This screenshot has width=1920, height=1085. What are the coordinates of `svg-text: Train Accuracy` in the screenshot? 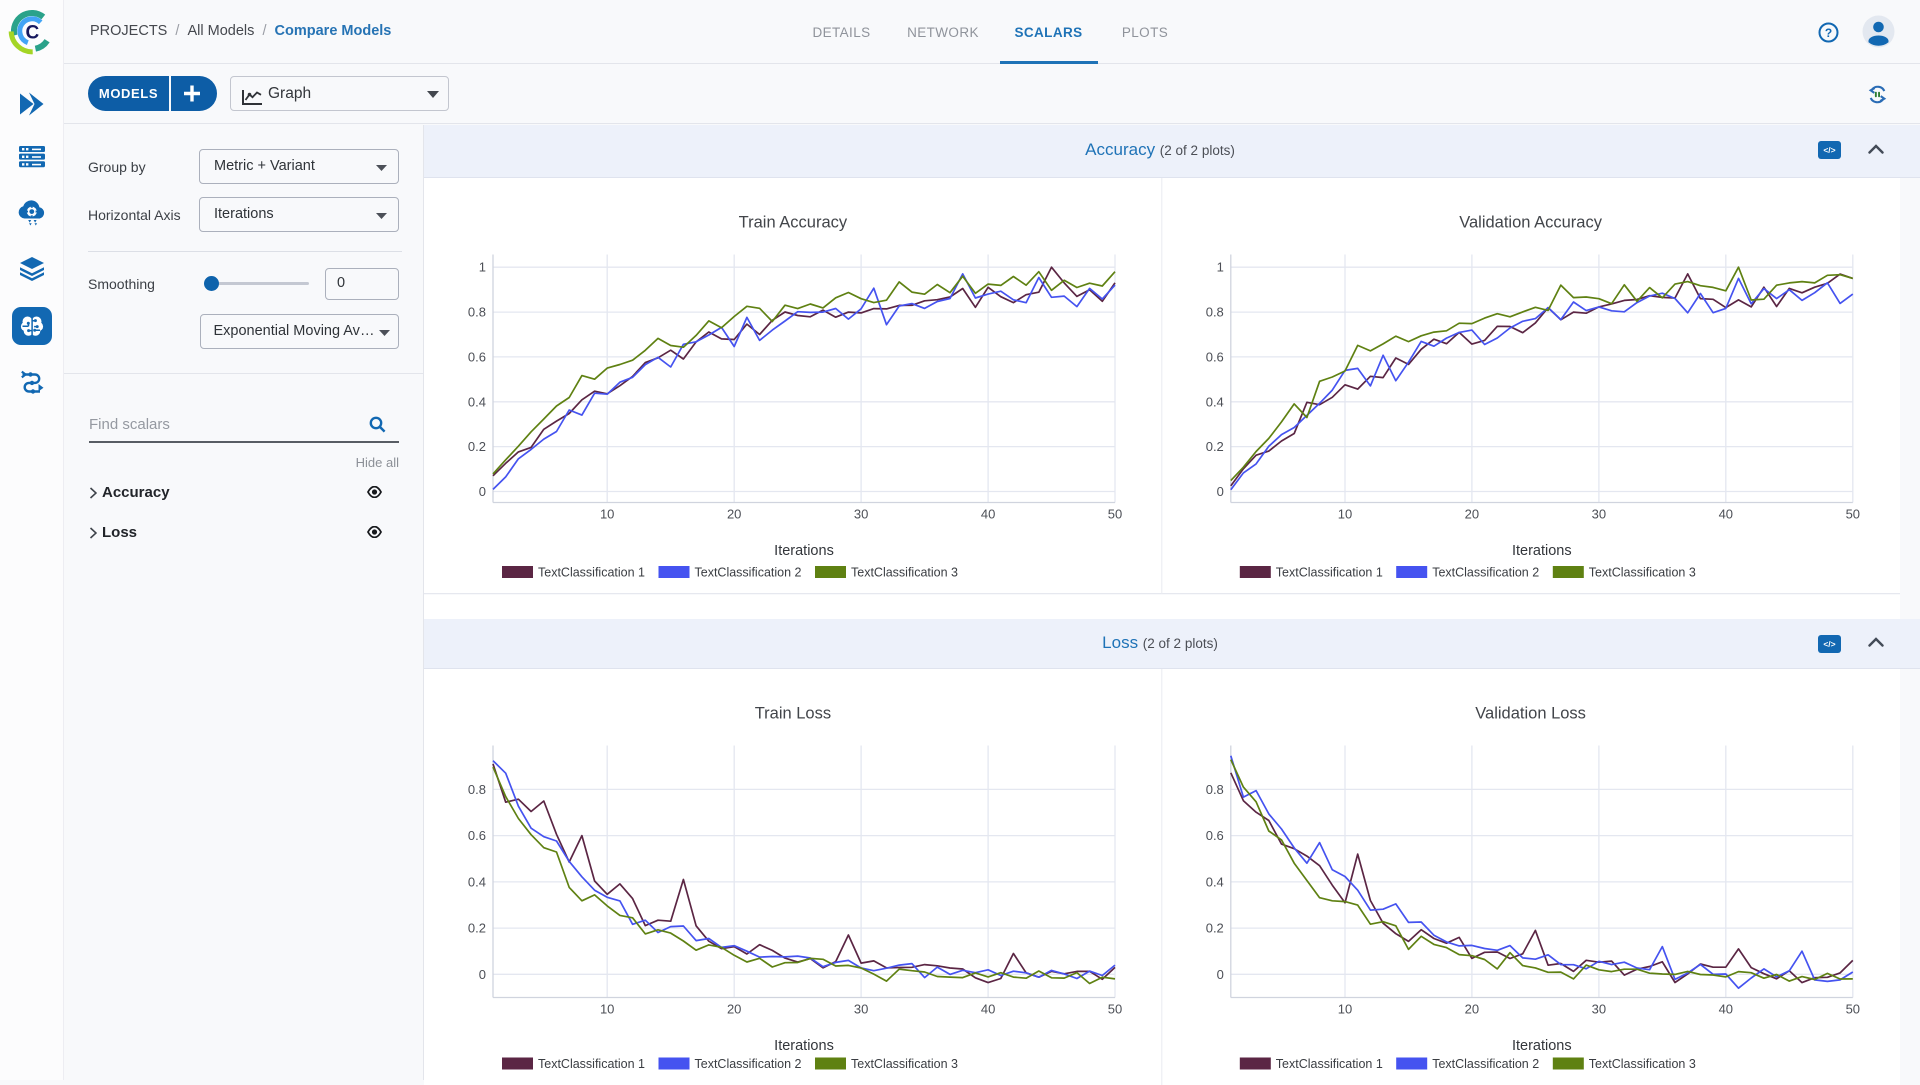 It's located at (793, 223).